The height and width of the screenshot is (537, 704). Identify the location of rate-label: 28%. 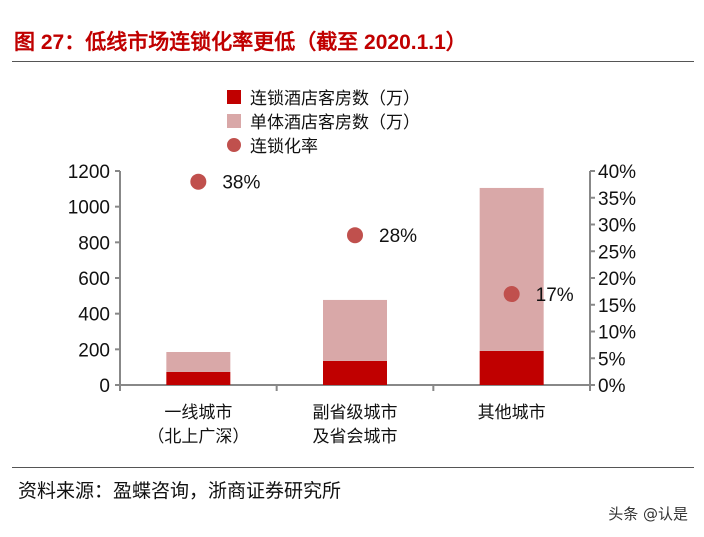
(398, 236).